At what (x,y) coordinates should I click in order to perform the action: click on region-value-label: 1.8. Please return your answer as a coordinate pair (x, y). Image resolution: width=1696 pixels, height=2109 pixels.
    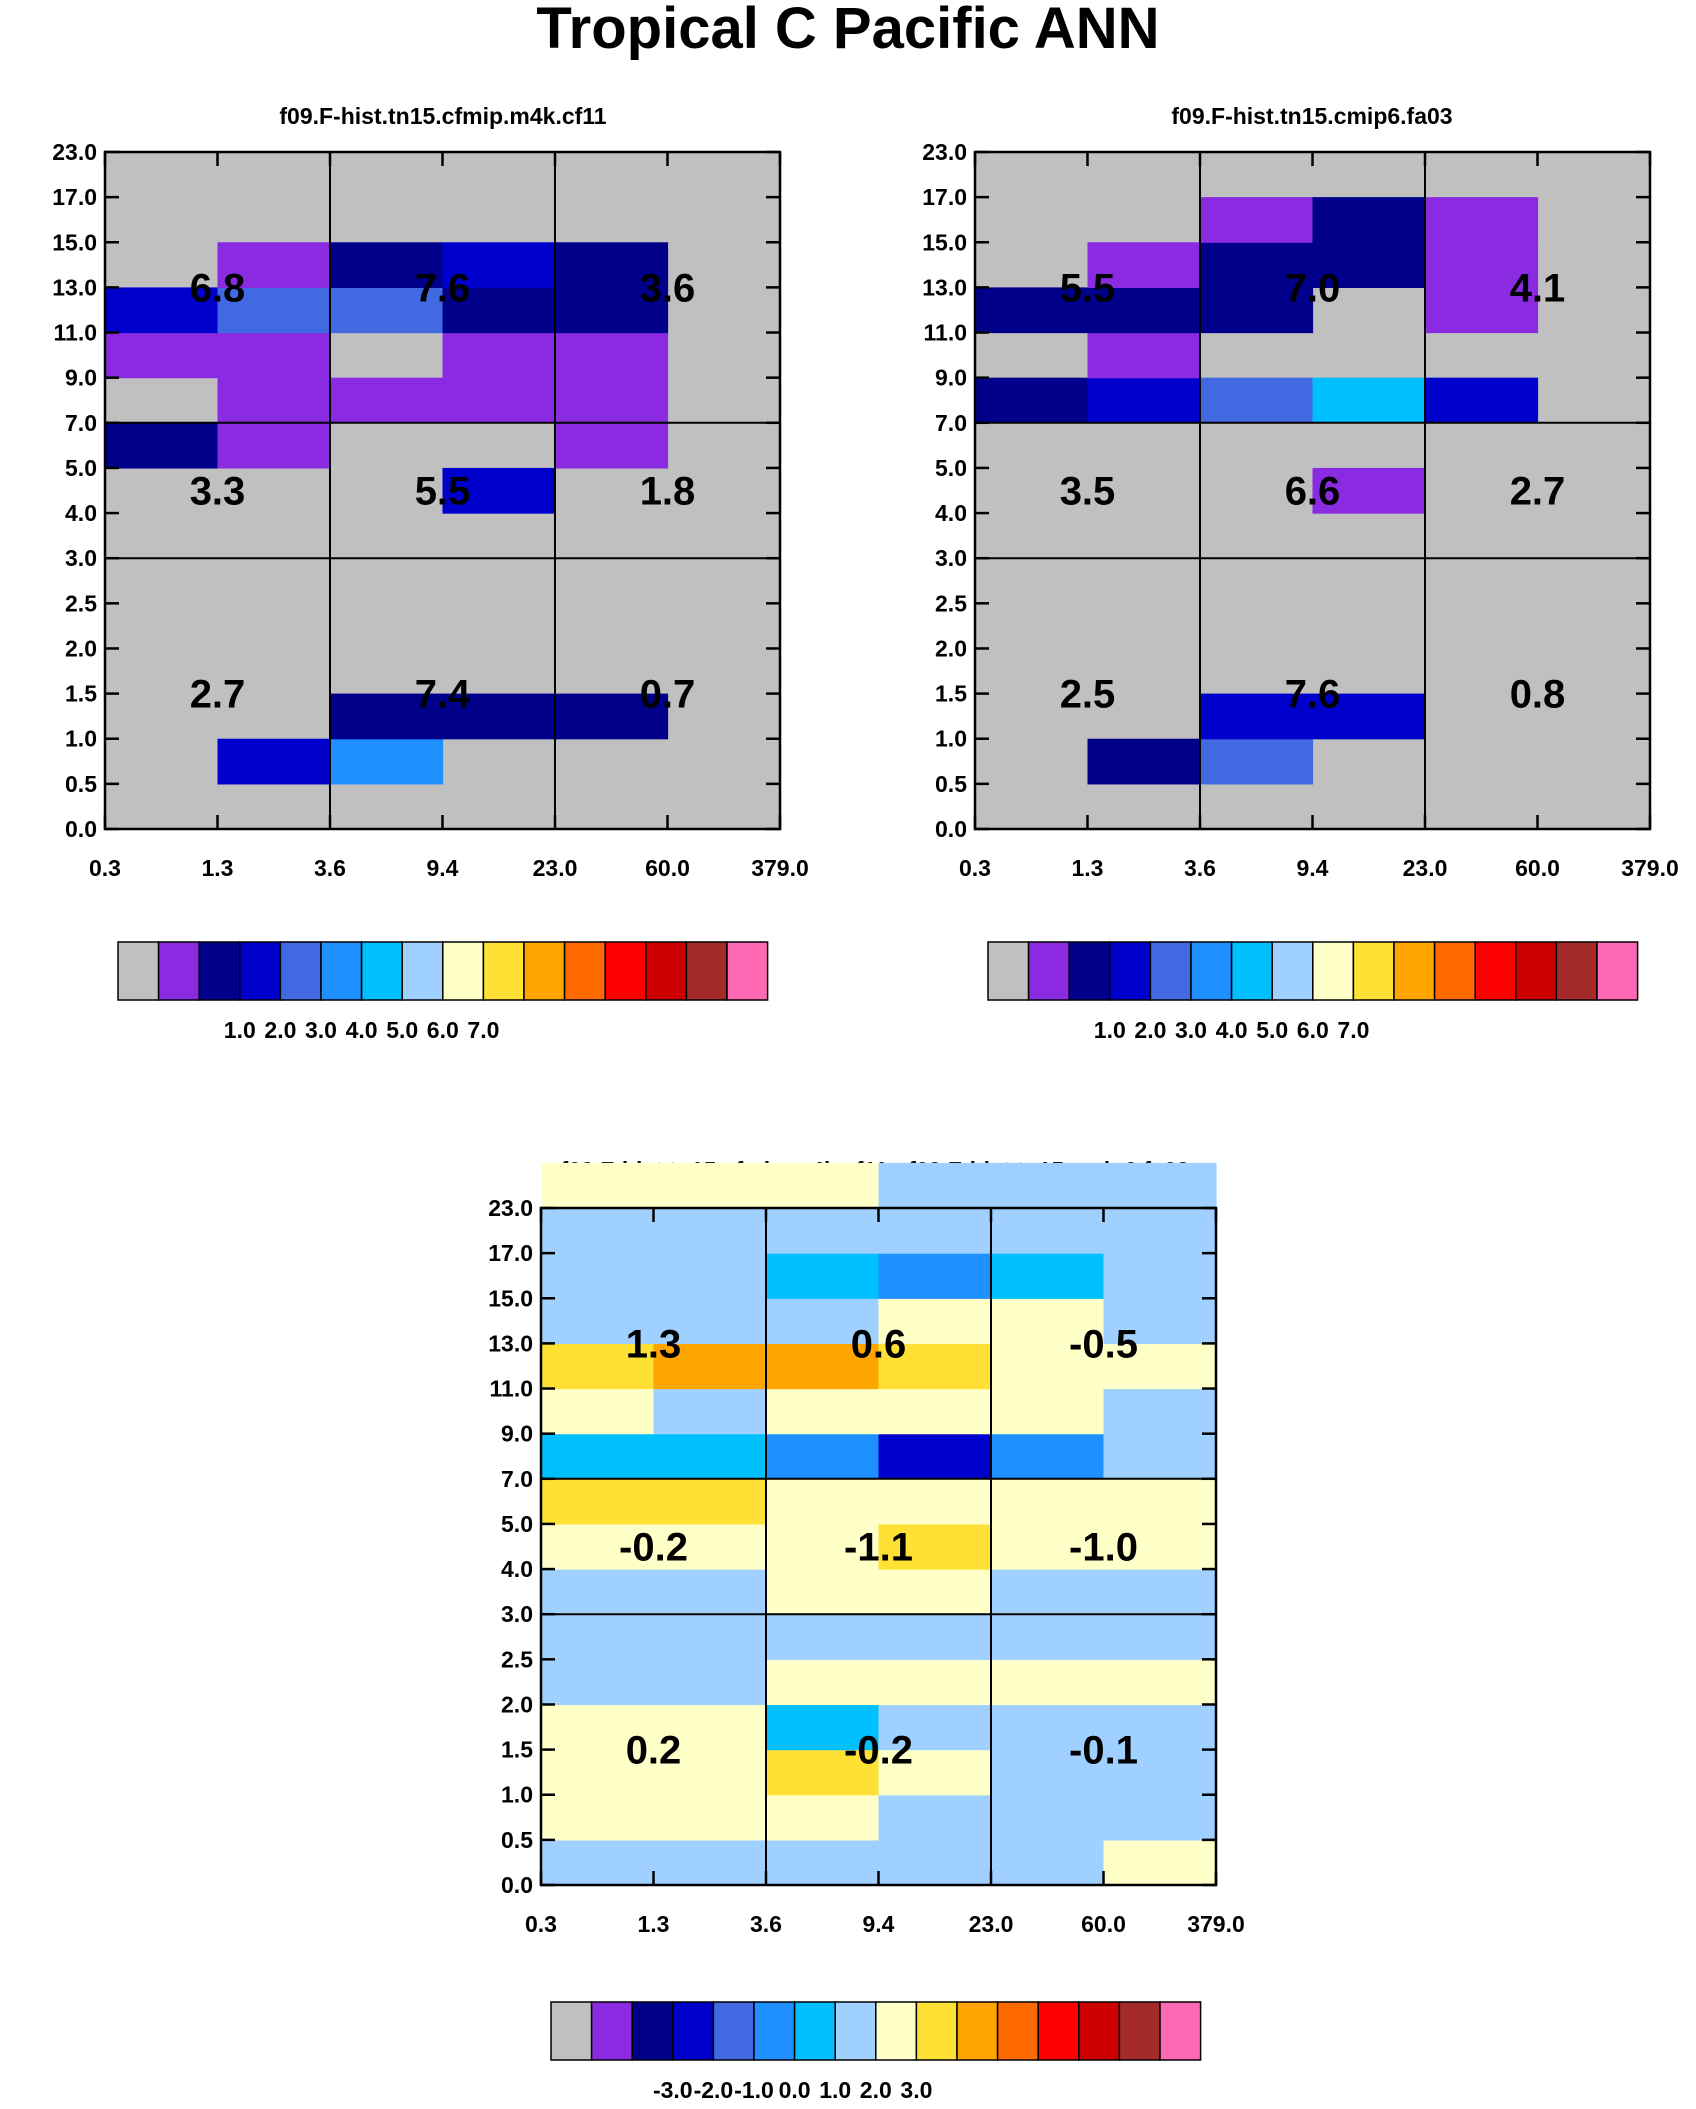
    Looking at the image, I should click on (668, 492).